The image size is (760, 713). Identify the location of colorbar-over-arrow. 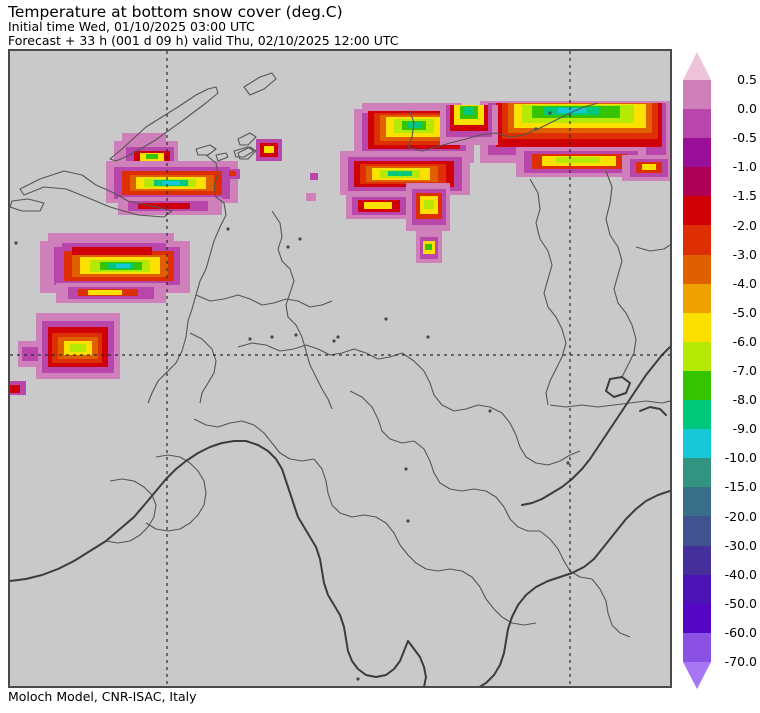
(697, 66).